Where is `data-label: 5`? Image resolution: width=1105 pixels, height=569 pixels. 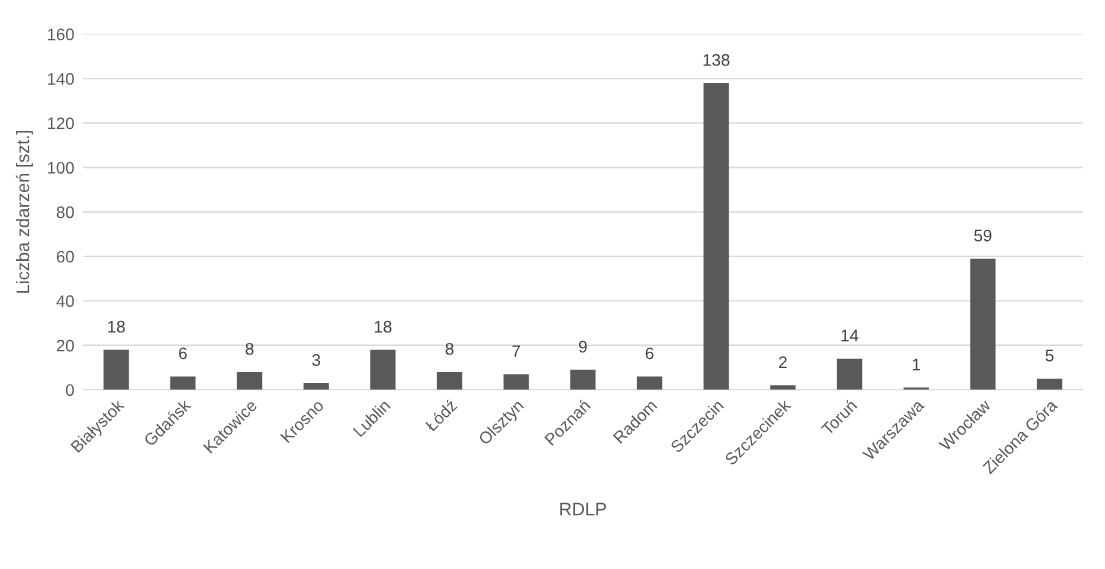
data-label: 5 is located at coordinates (1049, 355).